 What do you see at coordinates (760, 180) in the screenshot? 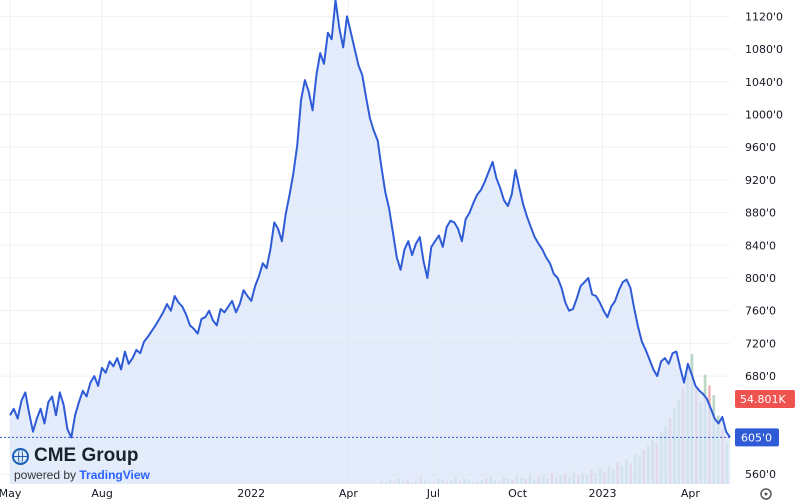
I see `y-tick-label: 920'0` at bounding box center [760, 180].